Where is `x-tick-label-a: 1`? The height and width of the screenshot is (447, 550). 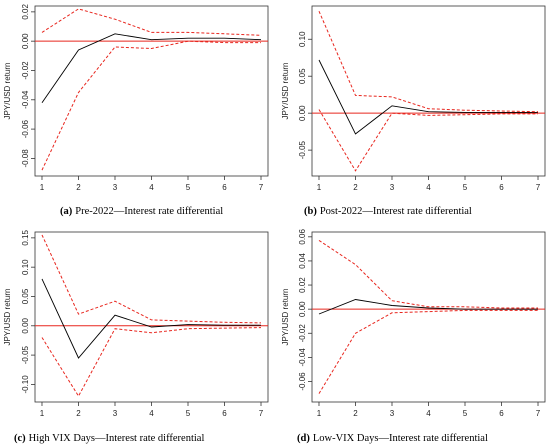 x-tick-label-a: 1 is located at coordinates (42, 187).